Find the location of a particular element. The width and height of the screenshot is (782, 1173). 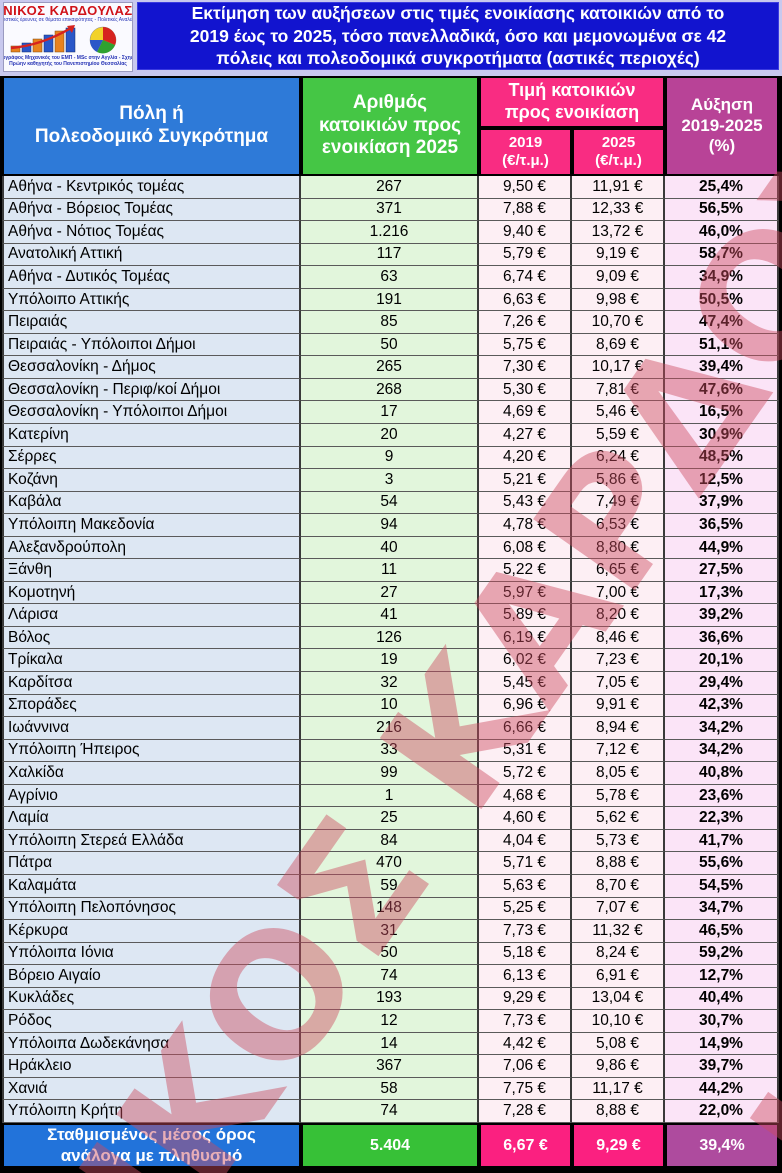

header-rent-price: Τιμή κατοικιών προς ενοικίαση is located at coordinates (572, 102).